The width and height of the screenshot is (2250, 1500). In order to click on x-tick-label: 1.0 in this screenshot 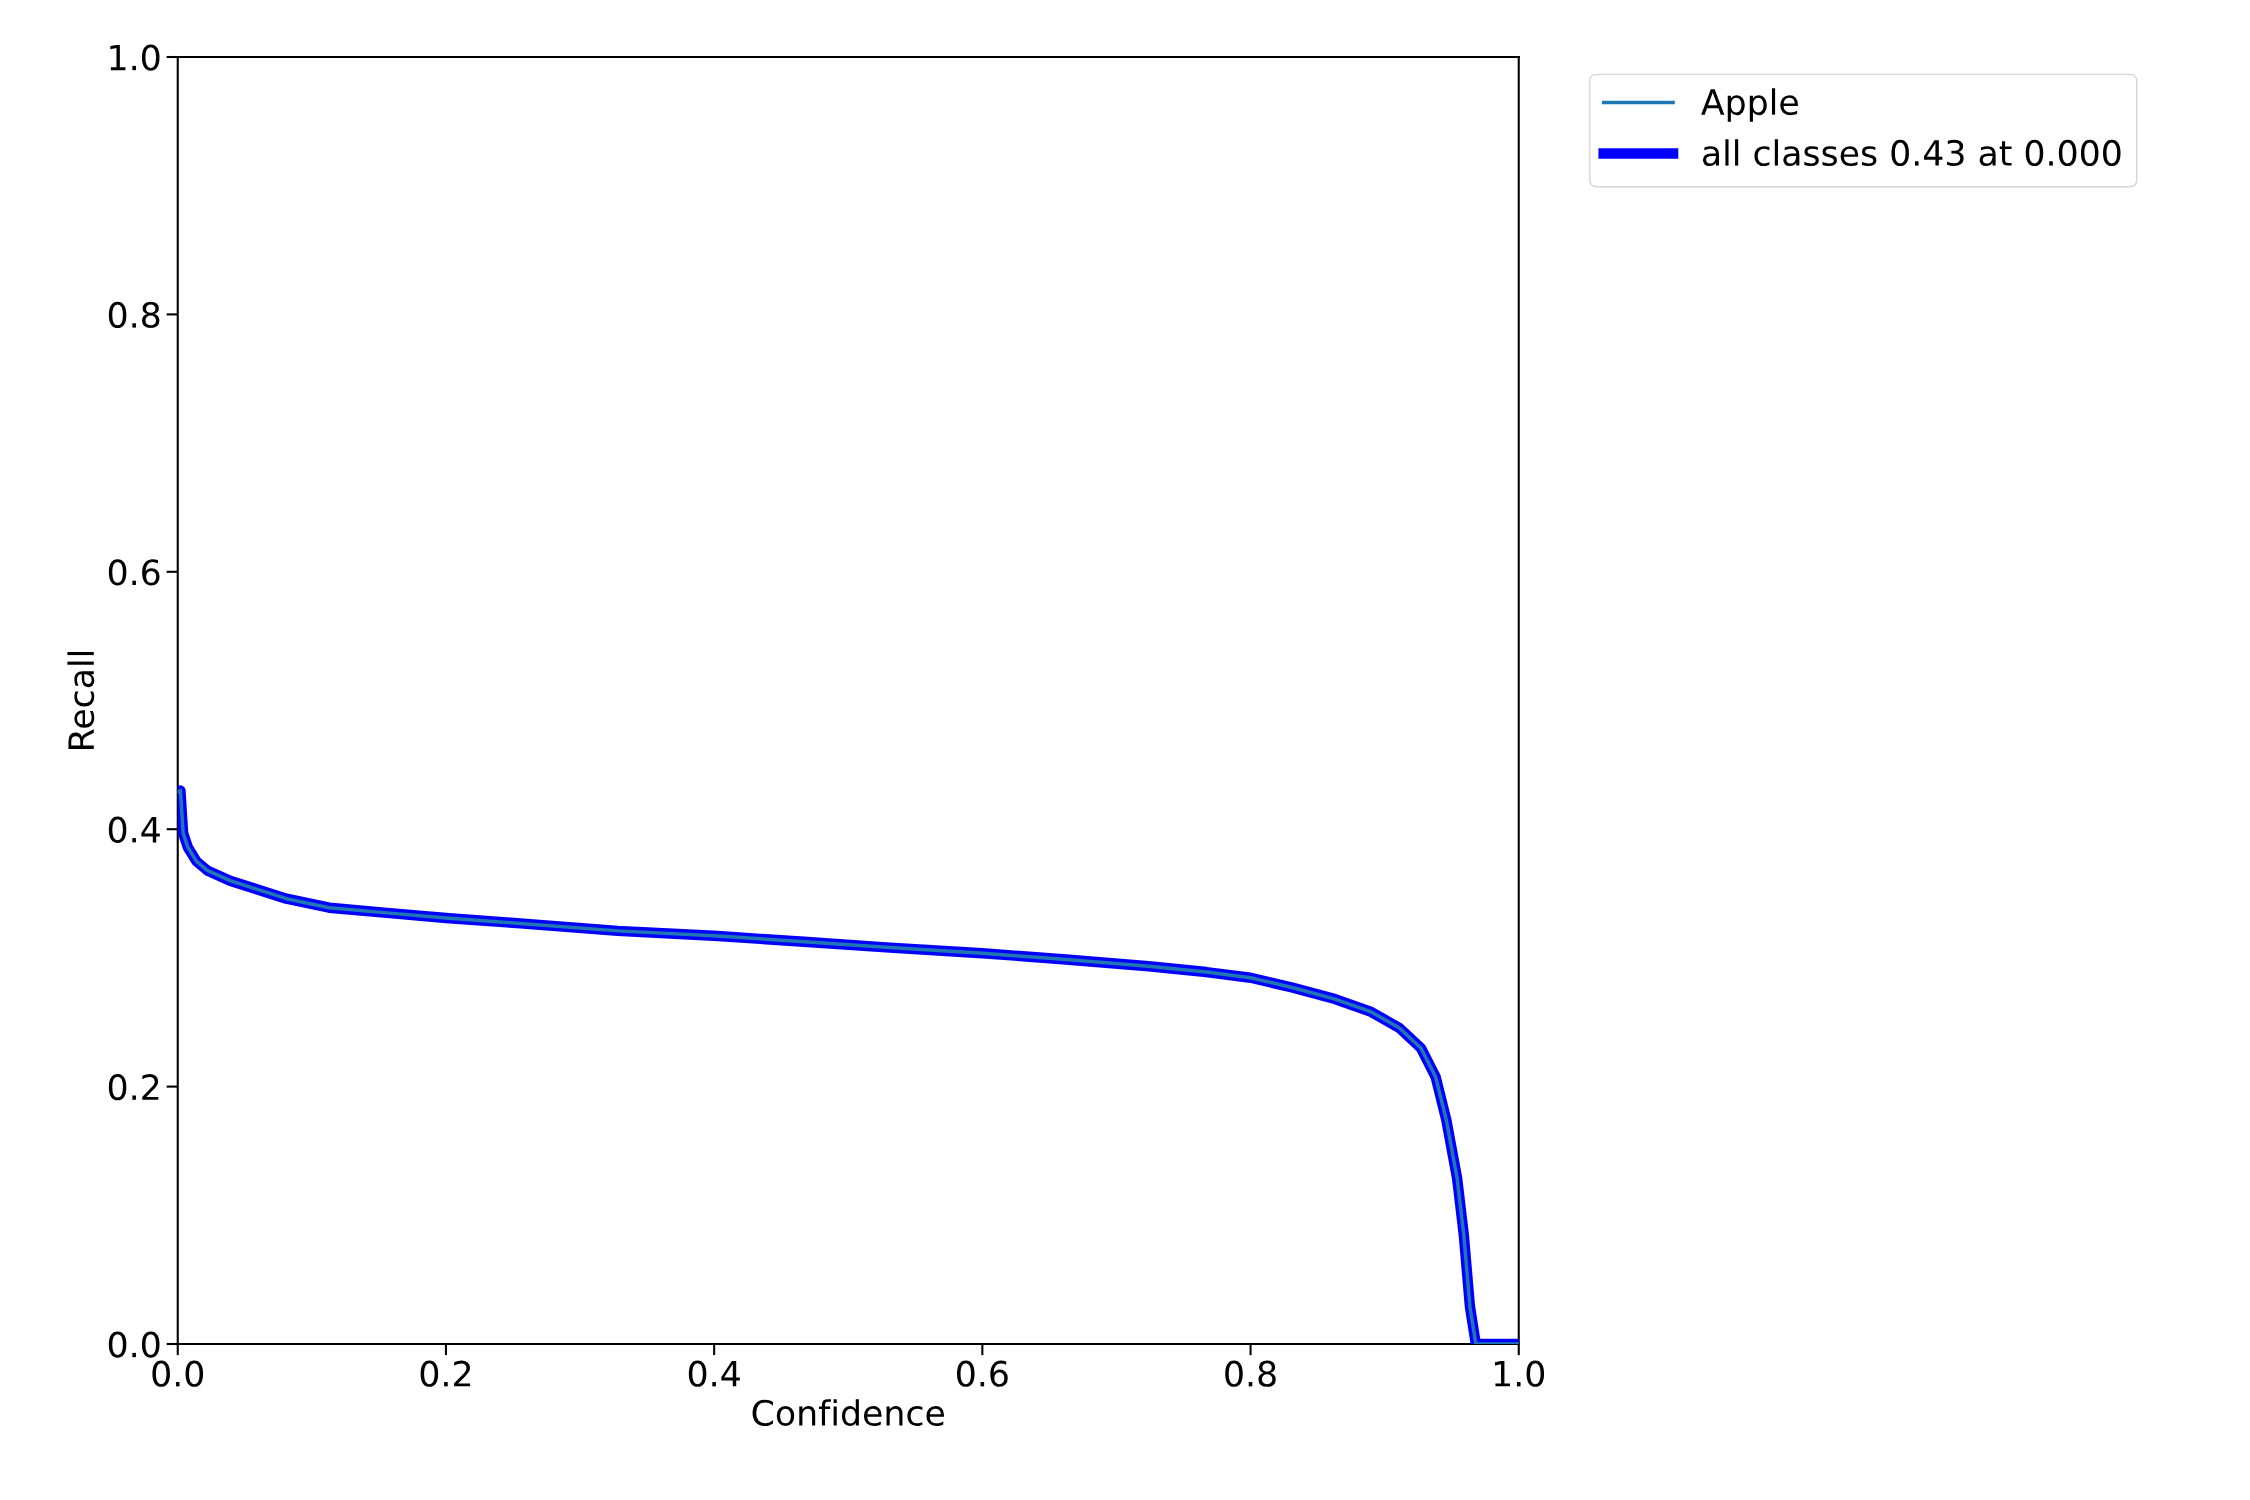, I will do `click(1519, 1373)`.